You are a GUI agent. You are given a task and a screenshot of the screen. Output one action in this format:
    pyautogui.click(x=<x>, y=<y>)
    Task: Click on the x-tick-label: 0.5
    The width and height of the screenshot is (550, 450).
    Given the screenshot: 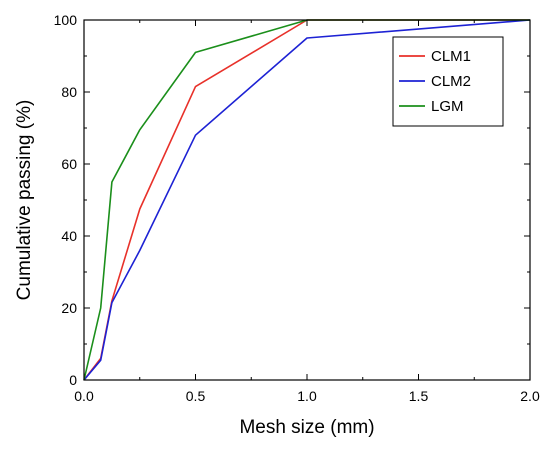 What is the action you would take?
    pyautogui.click(x=196, y=396)
    